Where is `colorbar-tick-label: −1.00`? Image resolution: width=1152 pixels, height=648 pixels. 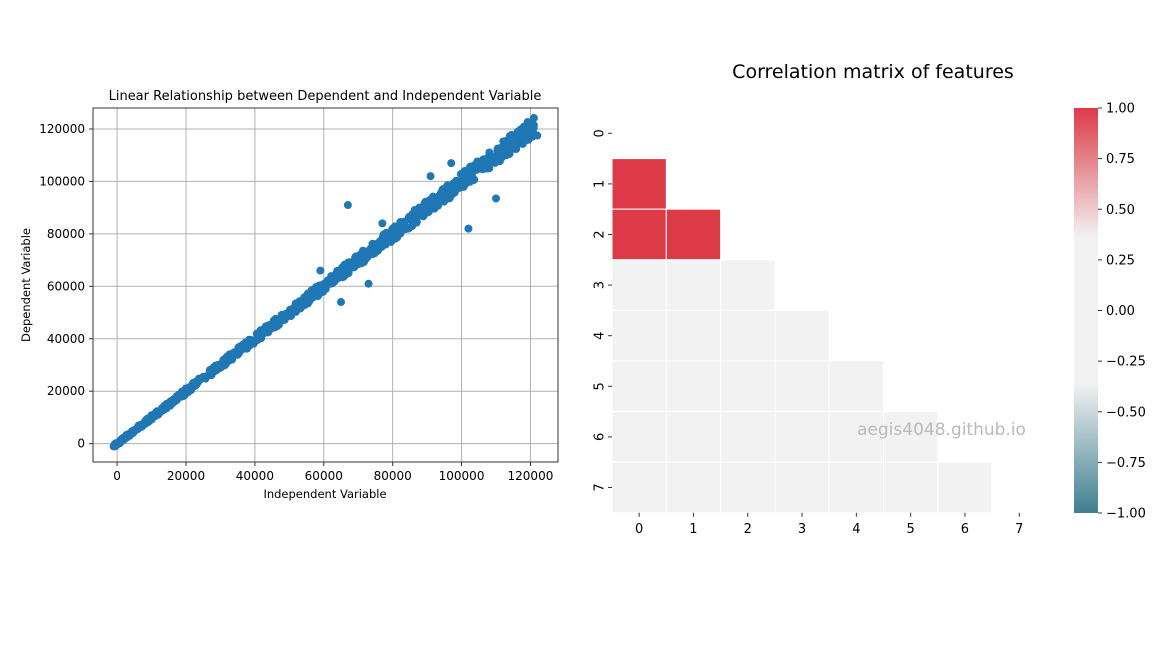
colorbar-tick-label: −1.00 is located at coordinates (1126, 514).